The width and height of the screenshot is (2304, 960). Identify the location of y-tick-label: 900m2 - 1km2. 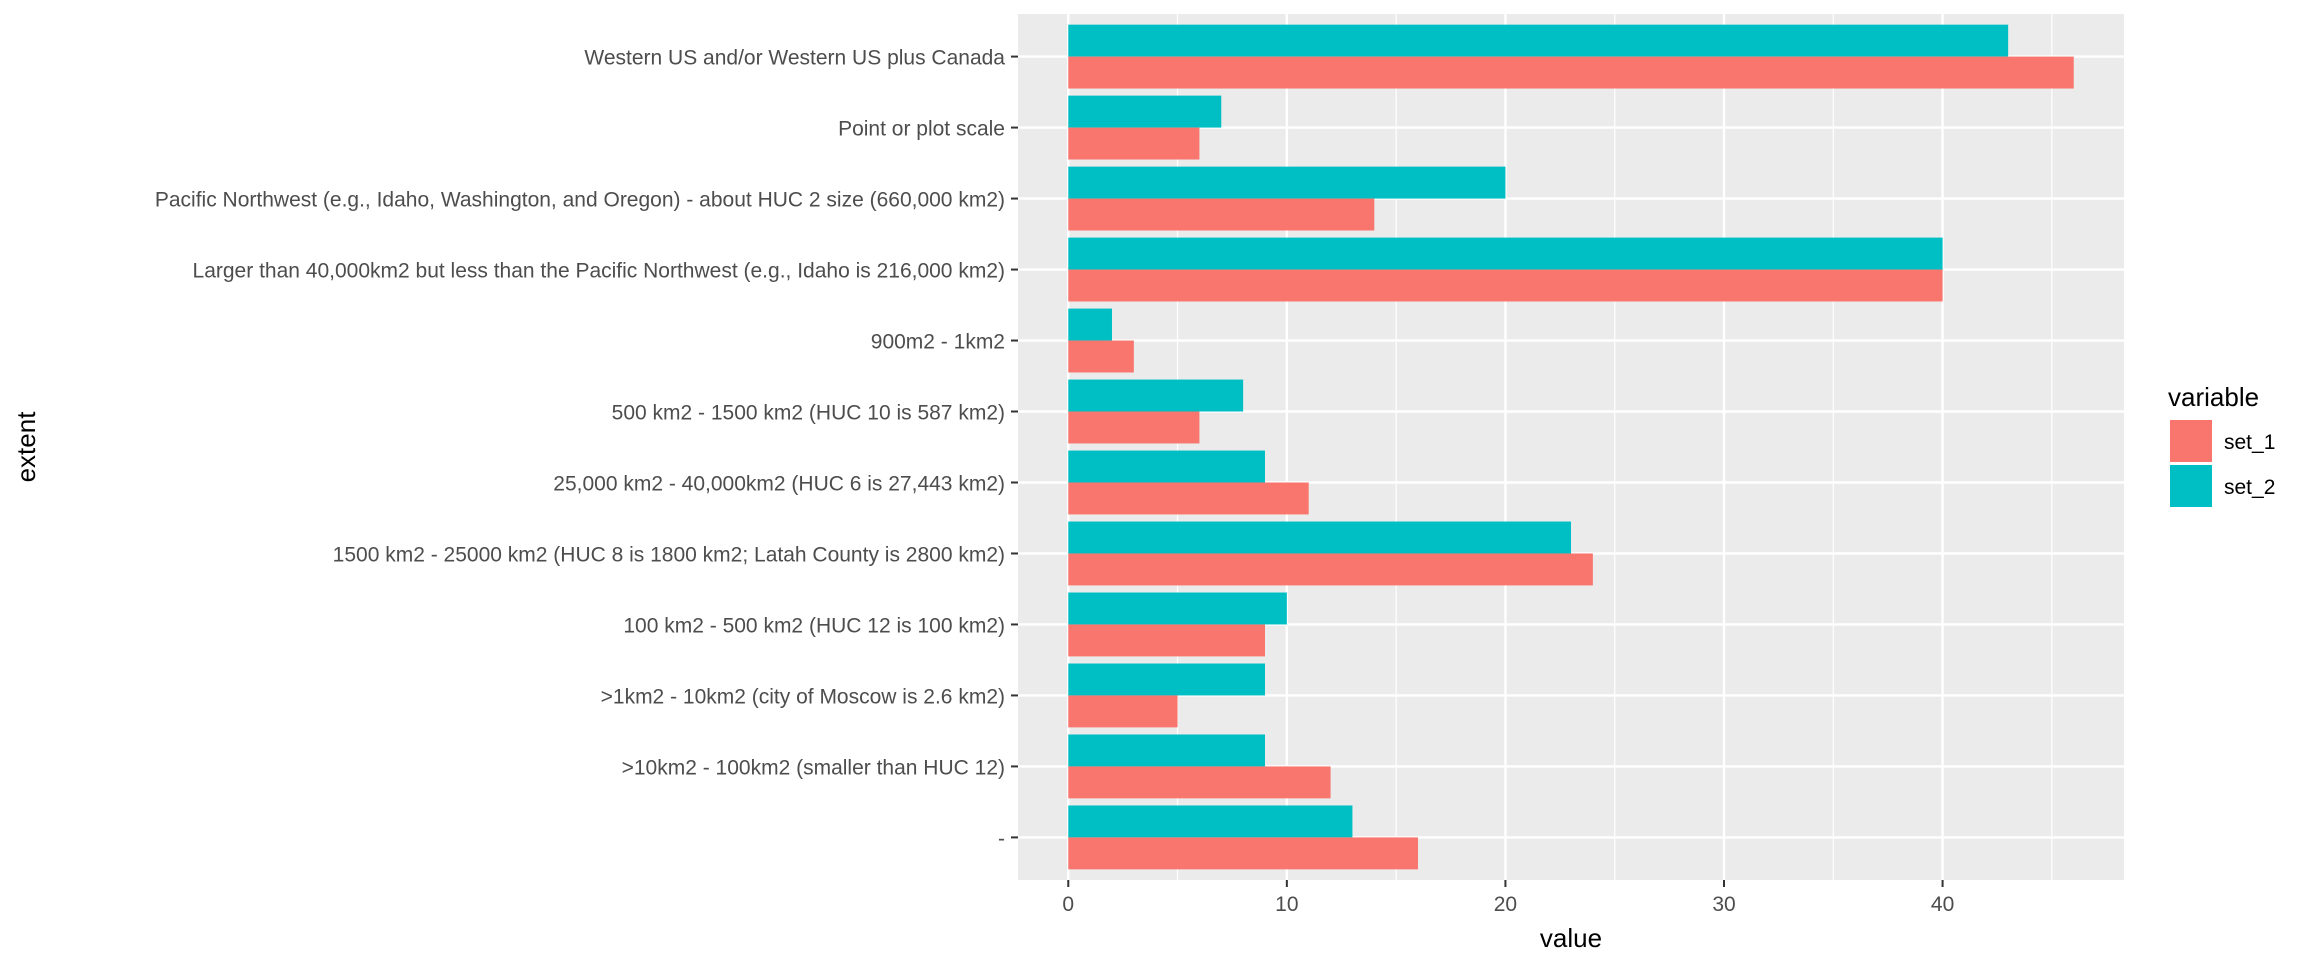
(938, 342).